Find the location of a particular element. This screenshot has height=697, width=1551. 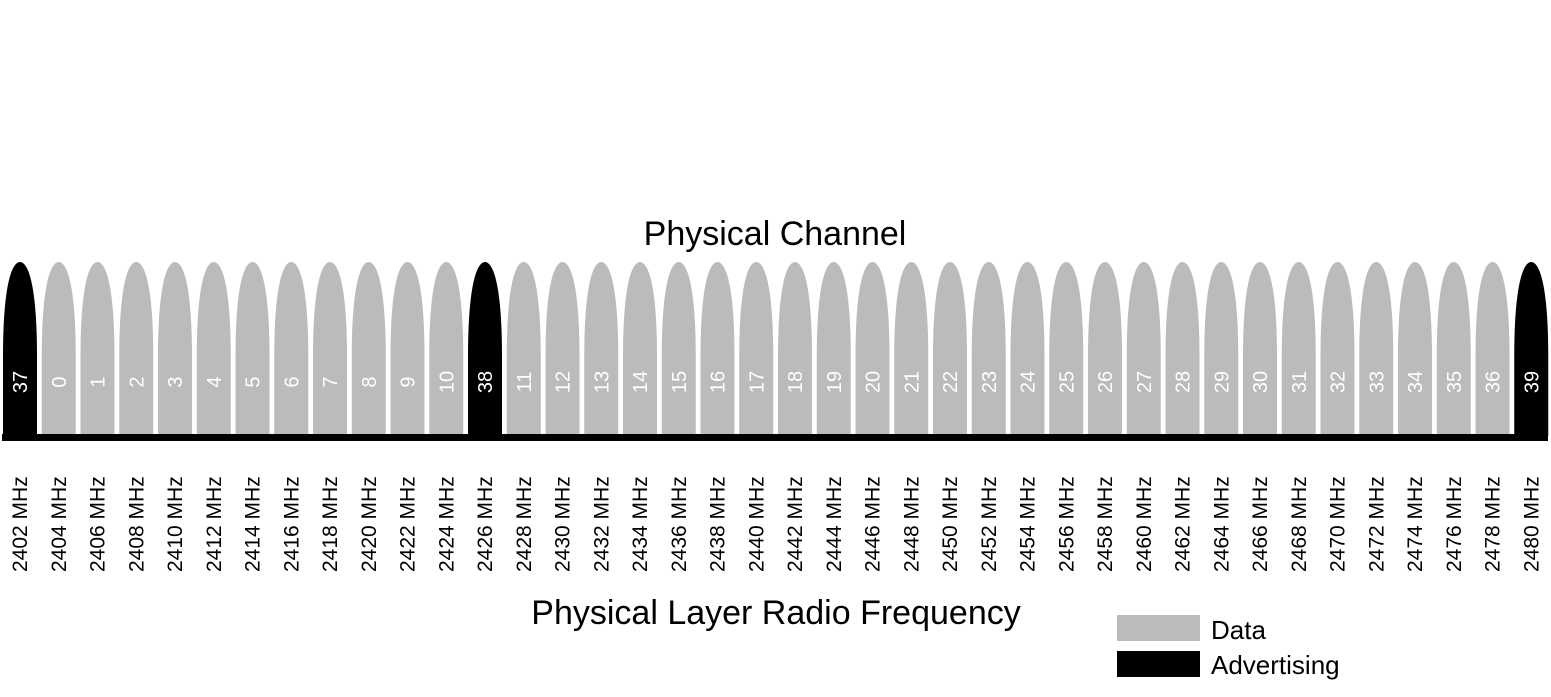

channel-number-8: 8 is located at coordinates (370, 381).